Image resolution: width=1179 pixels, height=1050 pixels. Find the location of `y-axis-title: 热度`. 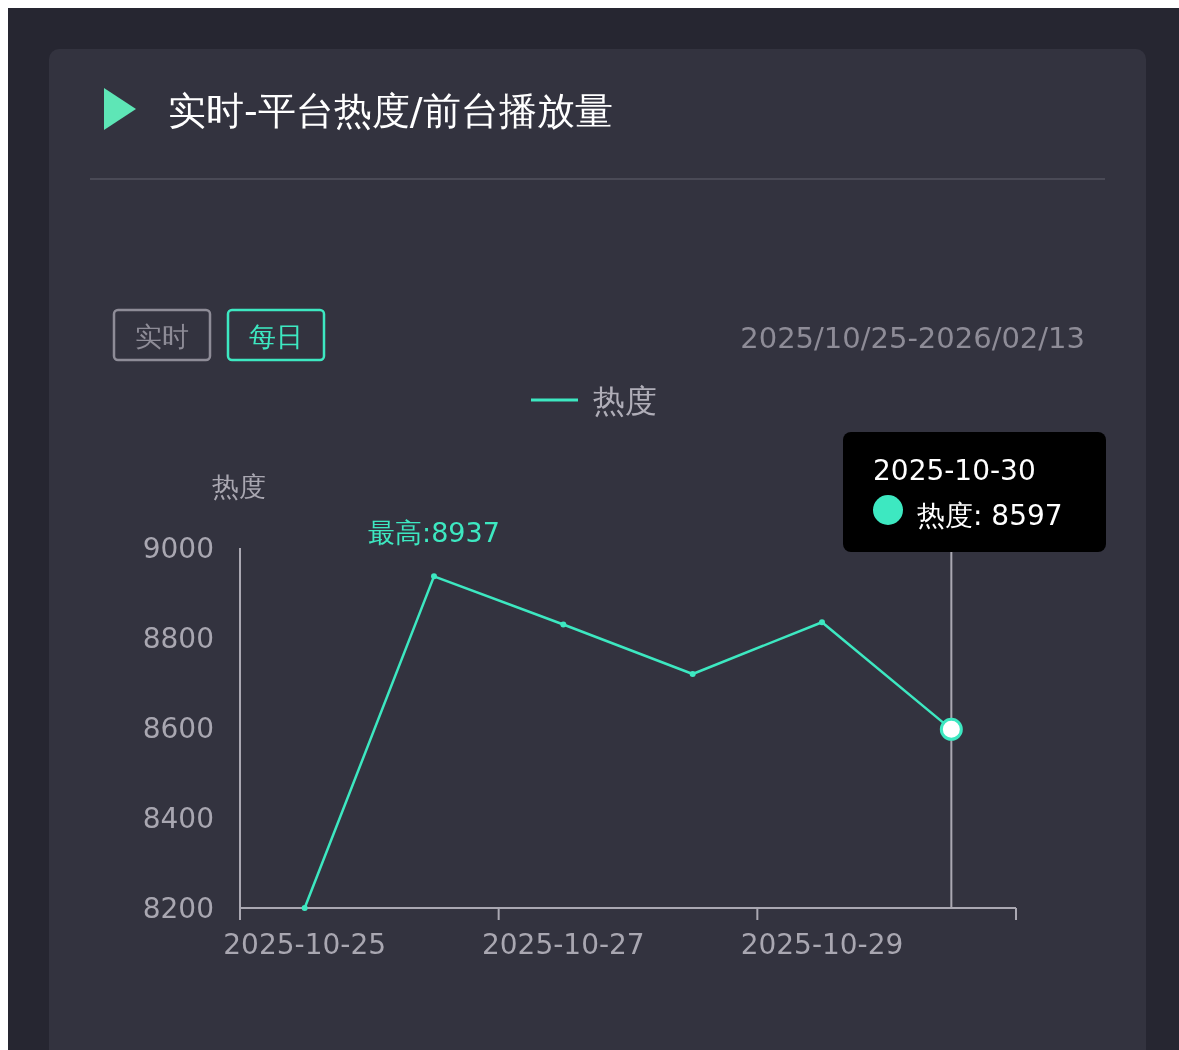

y-axis-title: 热度 is located at coordinates (239, 486).